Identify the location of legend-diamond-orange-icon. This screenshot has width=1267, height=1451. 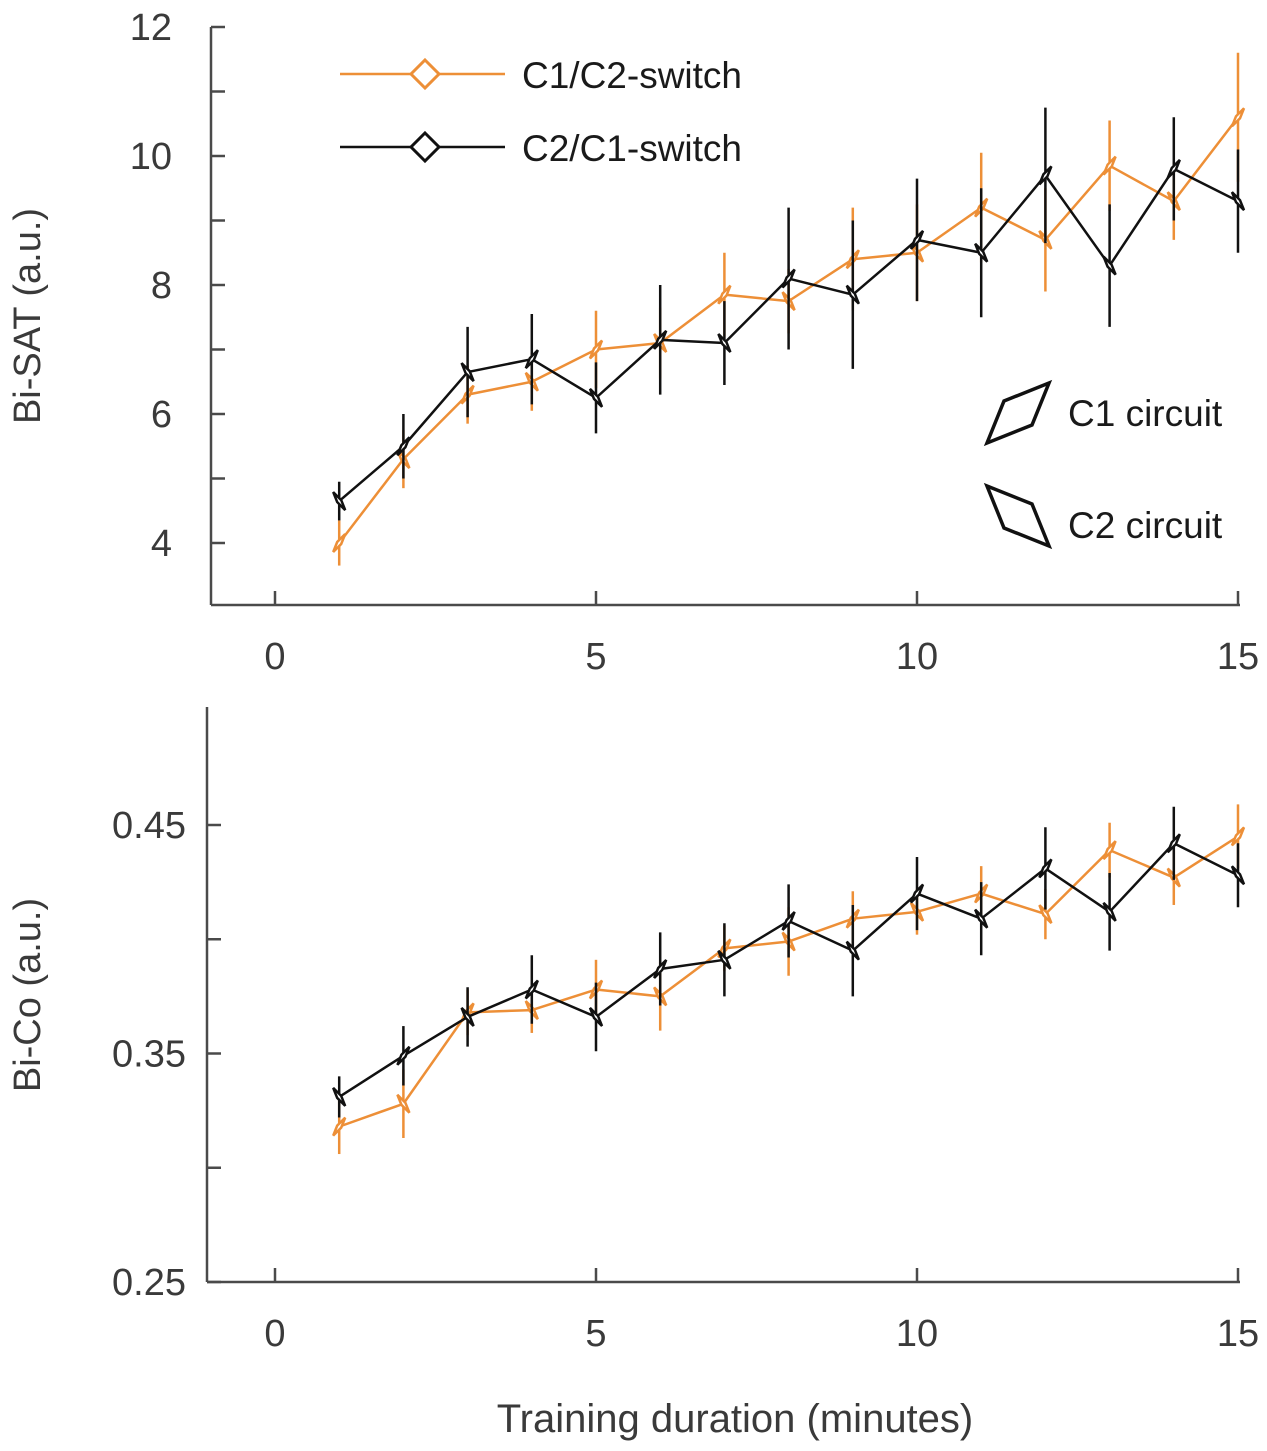
(425, 74).